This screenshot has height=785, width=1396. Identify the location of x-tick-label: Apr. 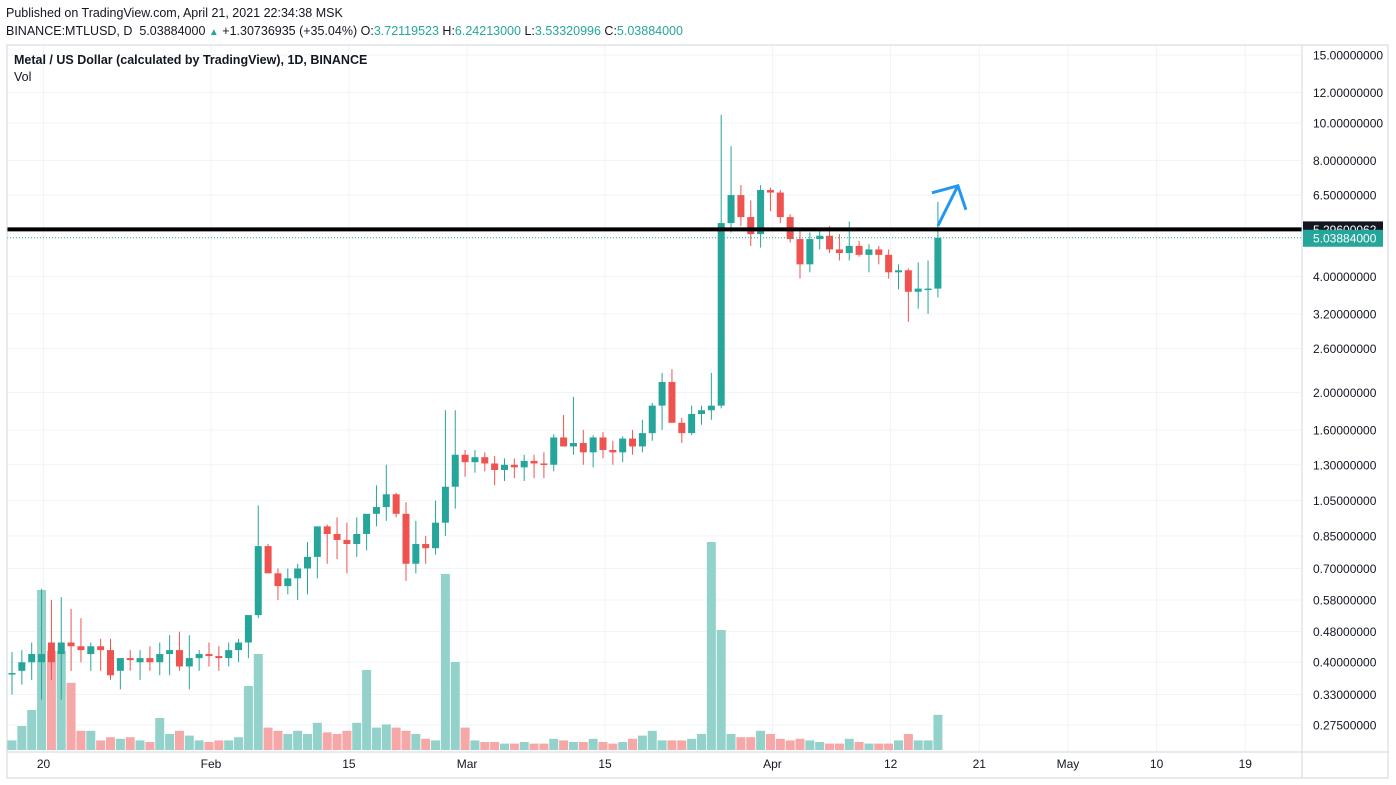
(772, 764).